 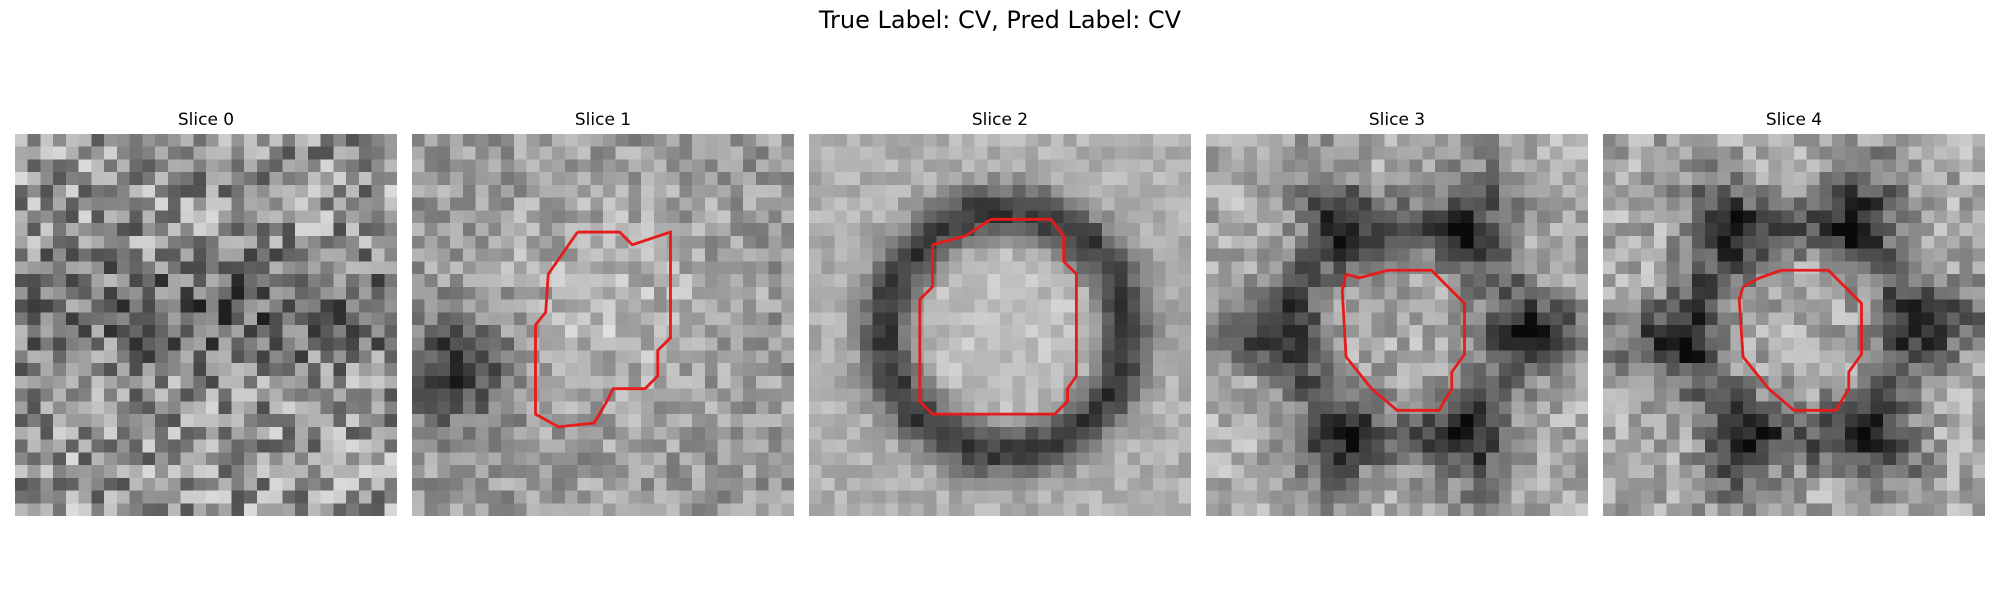 What do you see at coordinates (1397, 120) in the screenshot?
I see `slice-title: Slice 3` at bounding box center [1397, 120].